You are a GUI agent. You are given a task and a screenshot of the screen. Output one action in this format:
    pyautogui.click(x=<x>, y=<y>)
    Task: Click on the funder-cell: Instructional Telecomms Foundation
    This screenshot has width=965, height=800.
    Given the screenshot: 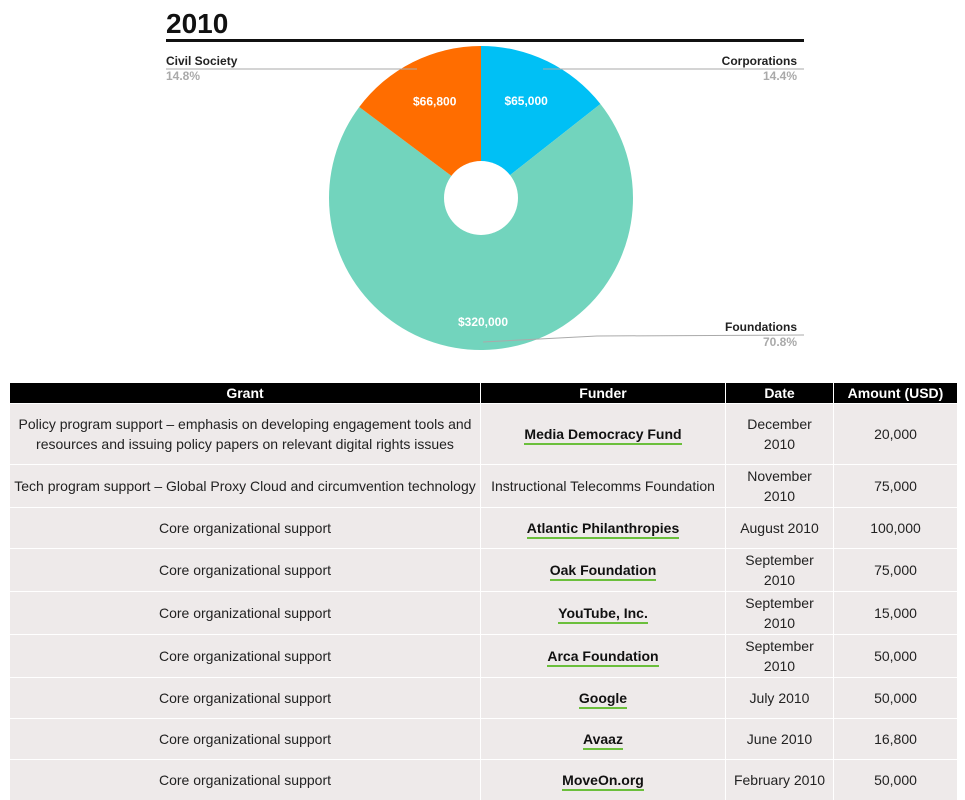 What is the action you would take?
    pyautogui.click(x=603, y=486)
    